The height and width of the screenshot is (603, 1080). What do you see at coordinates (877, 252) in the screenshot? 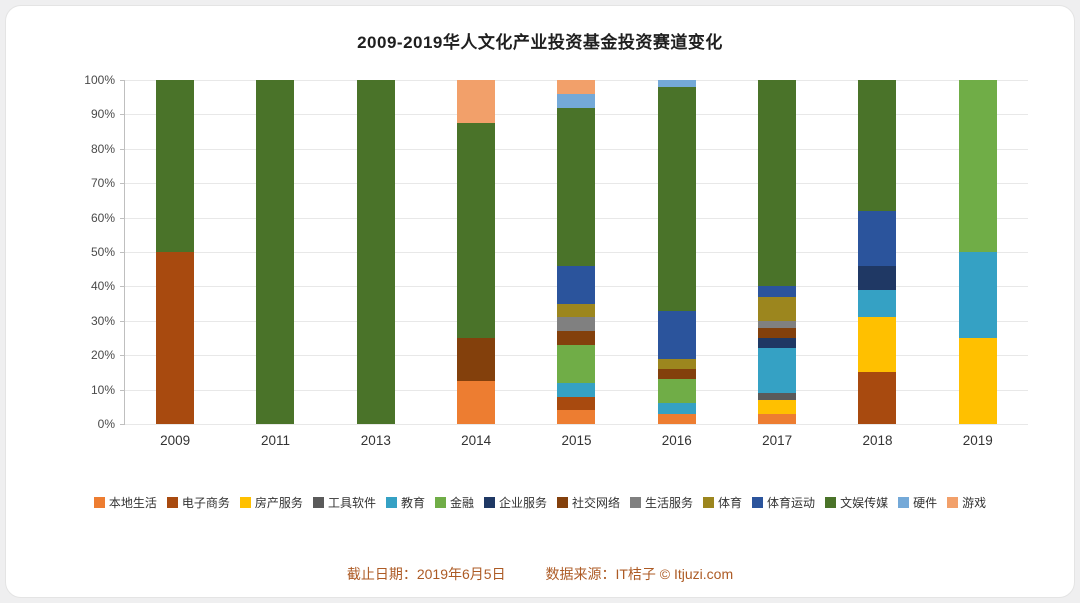
I see `bar-column-2018` at bounding box center [877, 252].